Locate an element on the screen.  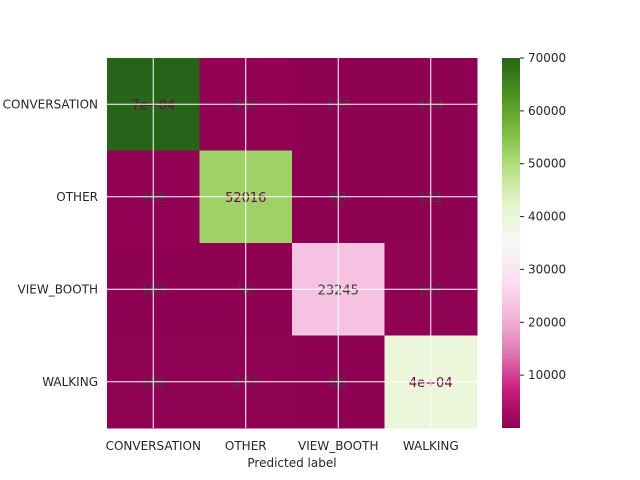
colorbar-tick-label: 70000 is located at coordinates (547, 58).